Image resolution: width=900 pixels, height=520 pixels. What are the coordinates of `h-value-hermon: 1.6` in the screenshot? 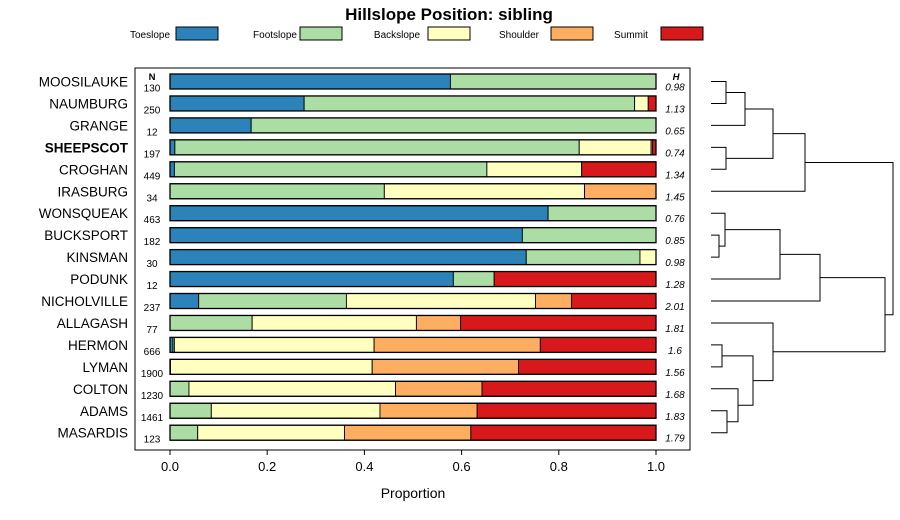 It's located at (675, 351).